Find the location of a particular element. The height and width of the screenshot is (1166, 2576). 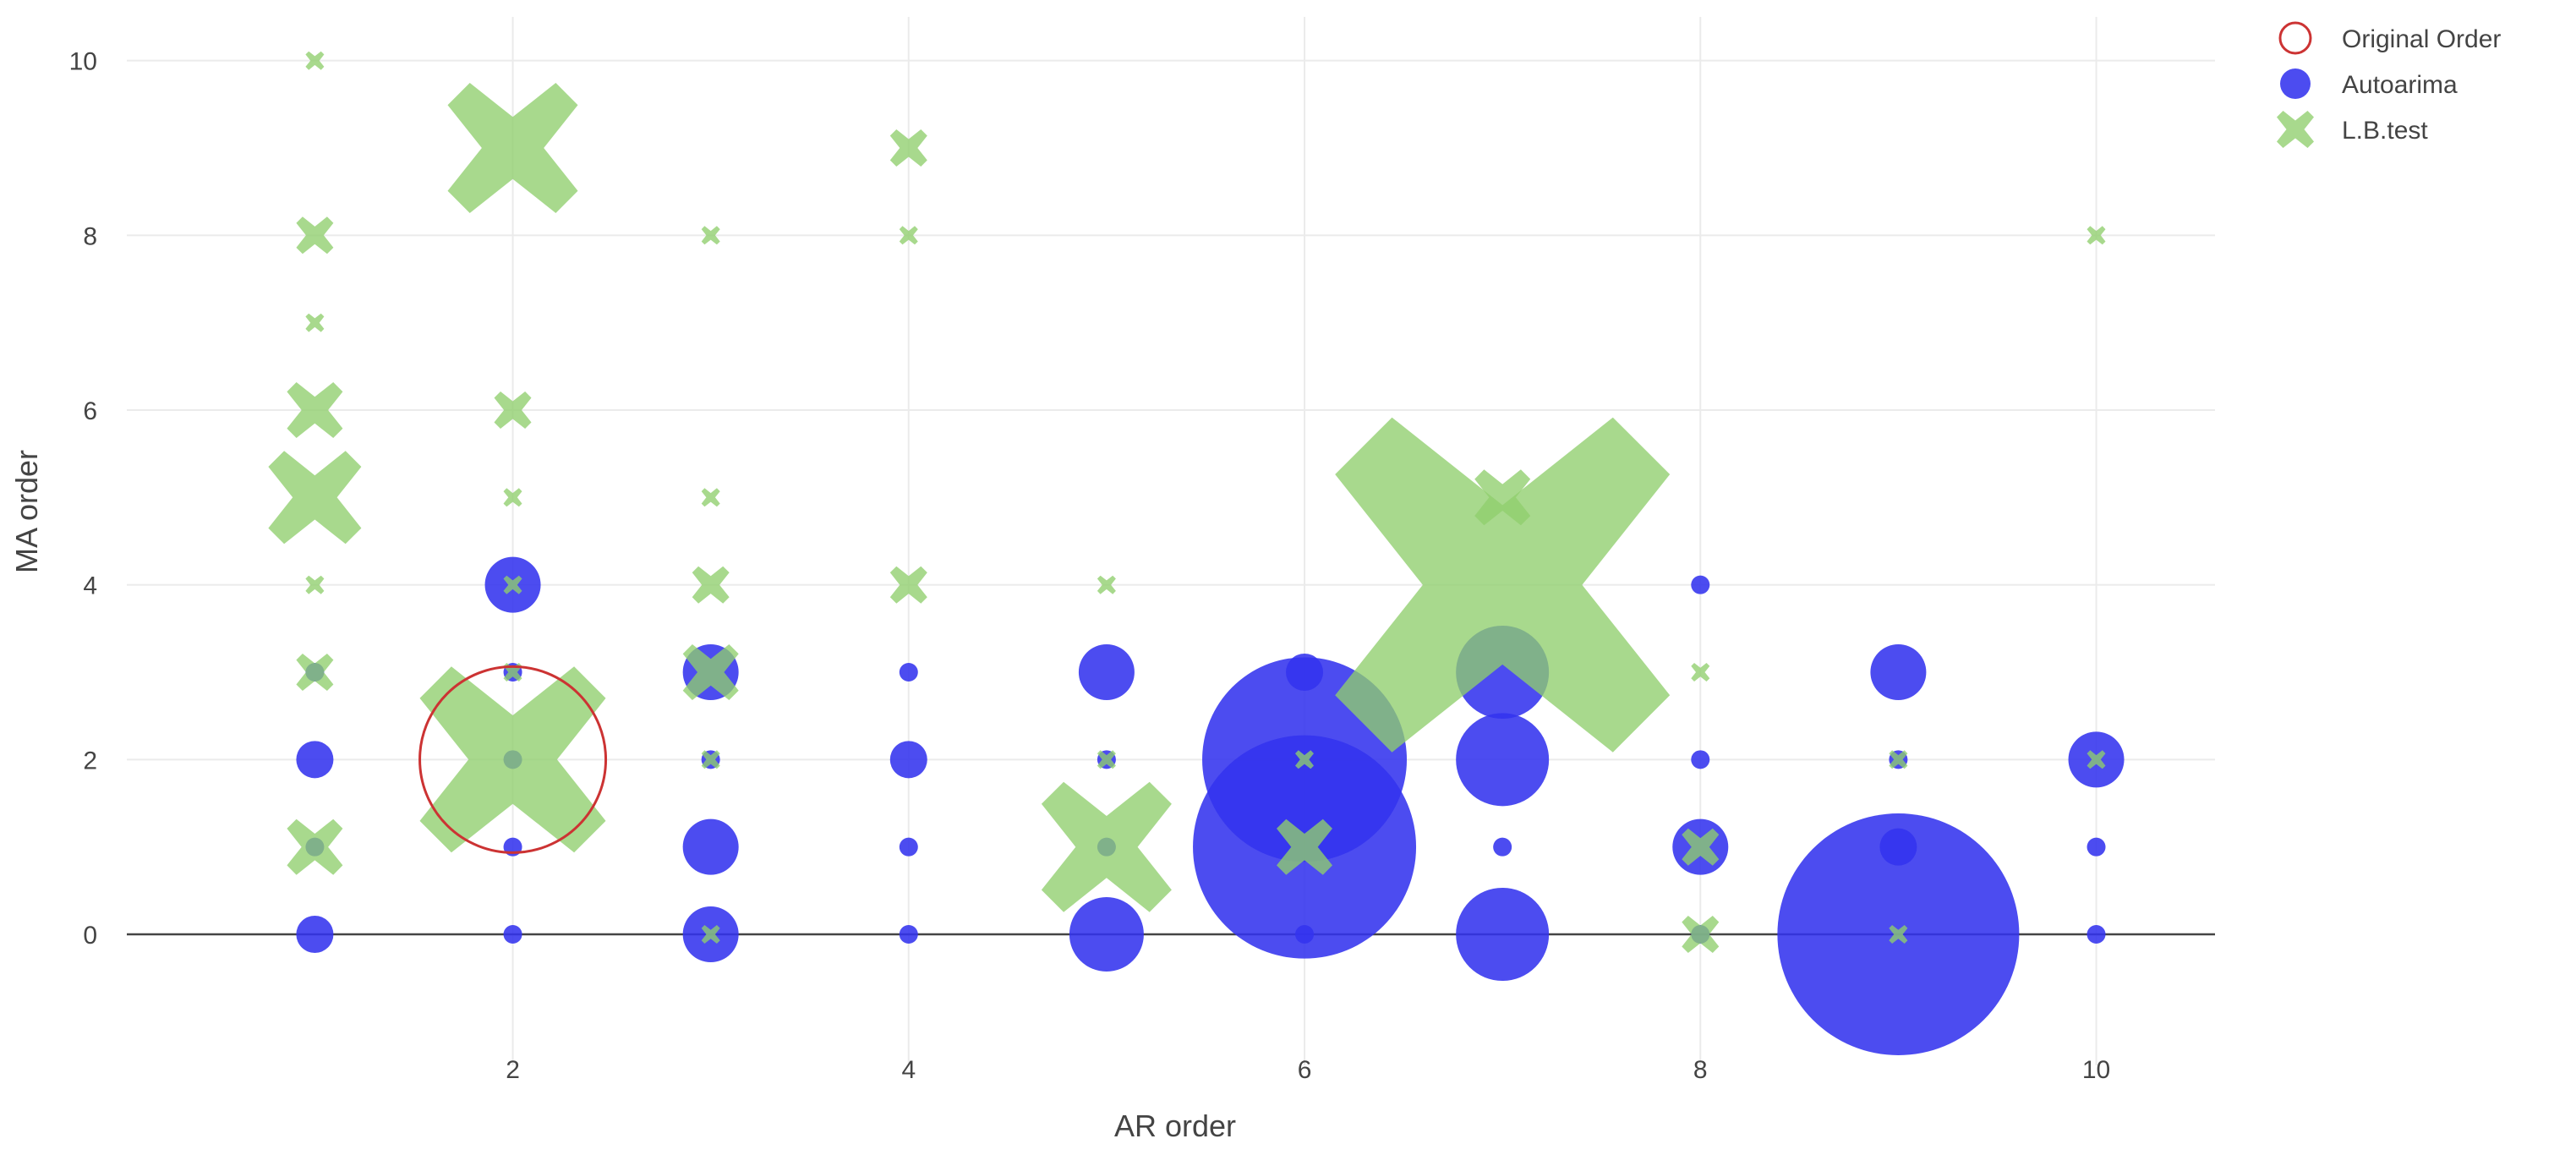

legend-item-autoarima: Autoarima is located at coordinates (2369, 83).